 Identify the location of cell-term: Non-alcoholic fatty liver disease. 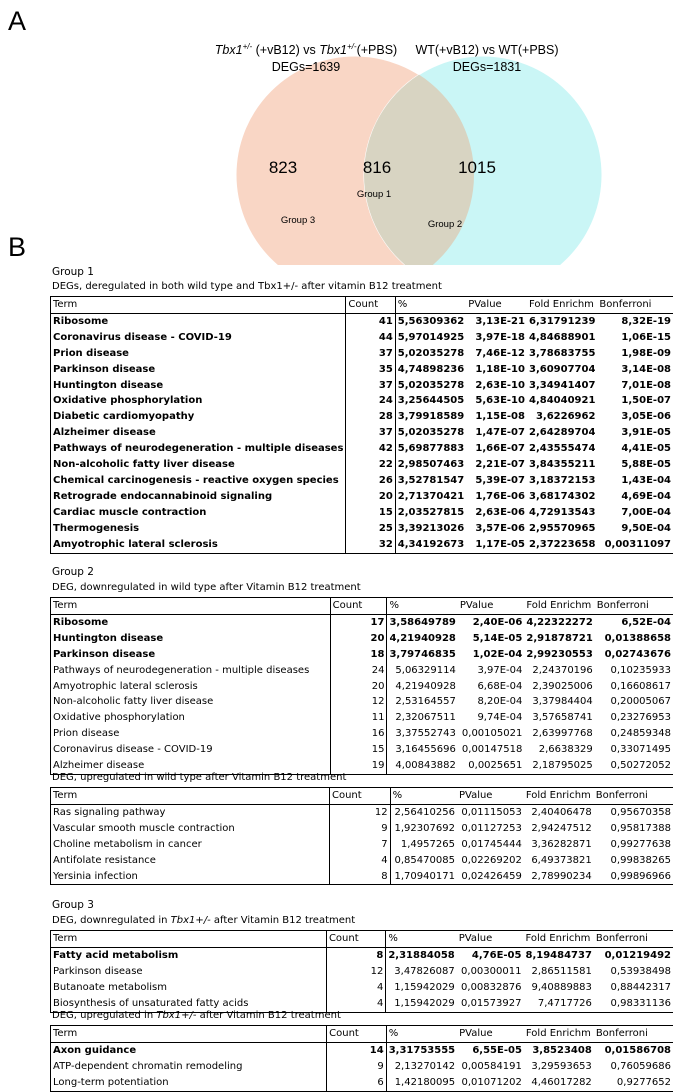
(198, 465).